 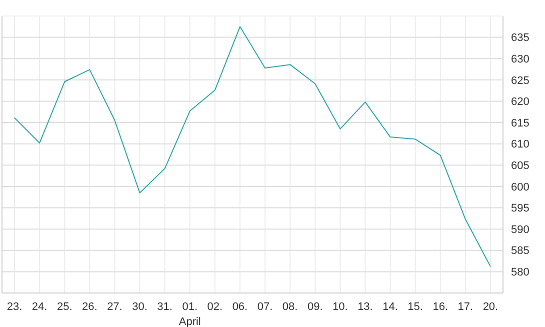 What do you see at coordinates (466, 307) in the screenshot?
I see `x-tick-label: 17.` at bounding box center [466, 307].